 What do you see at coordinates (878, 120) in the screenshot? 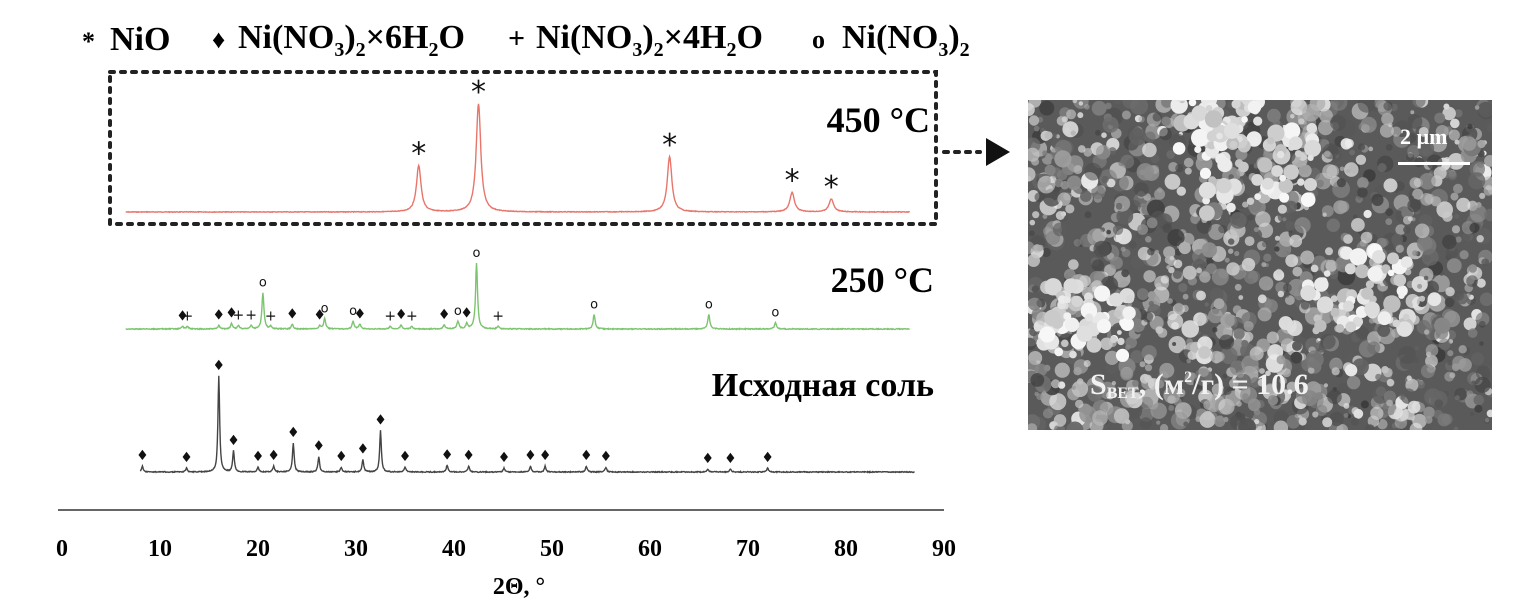
I see `series-label-450: 450 °C` at bounding box center [878, 120].